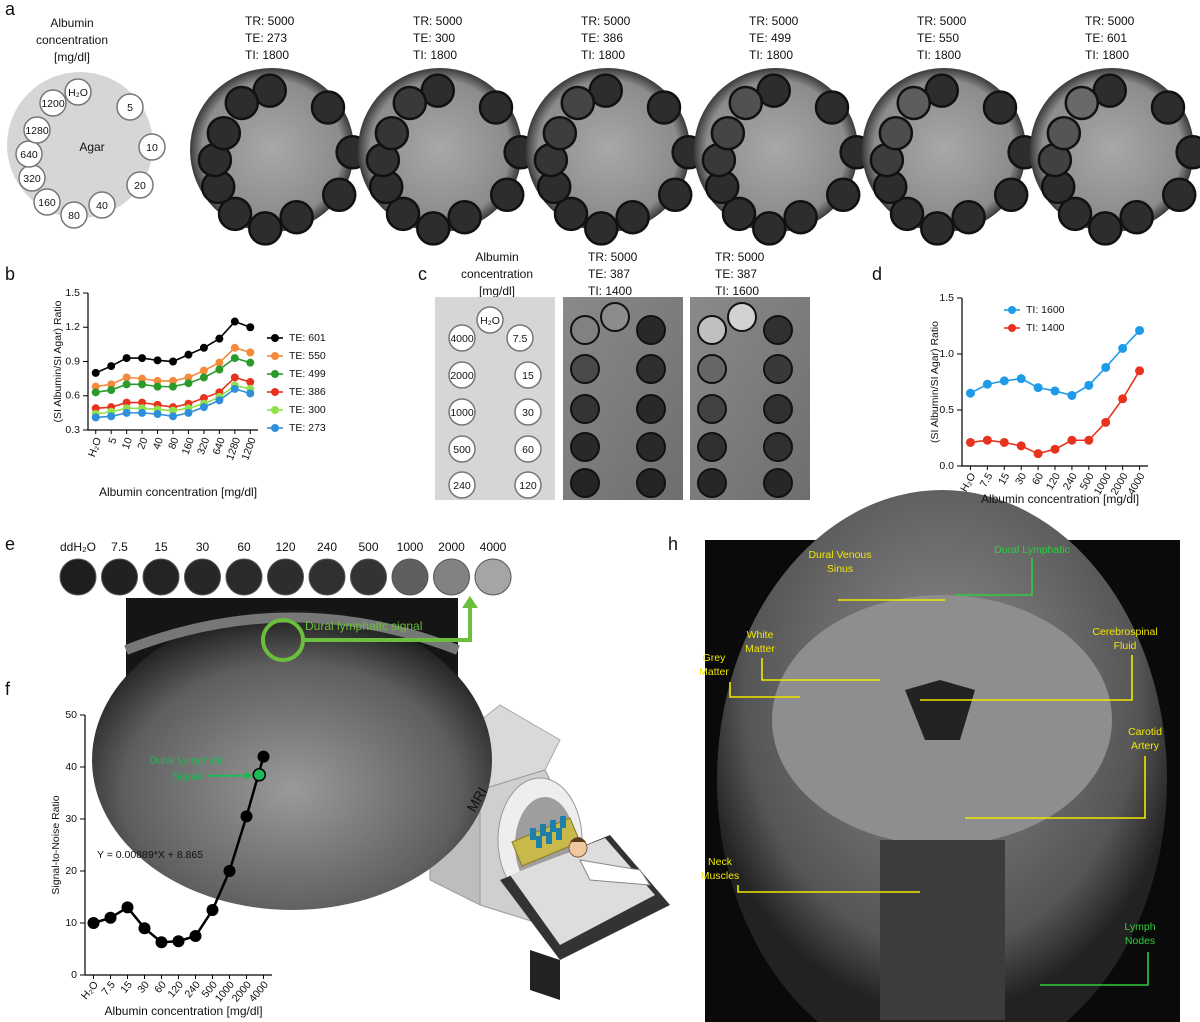 The image size is (1200, 1022). I want to click on sample-label: 30, so click(528, 413).